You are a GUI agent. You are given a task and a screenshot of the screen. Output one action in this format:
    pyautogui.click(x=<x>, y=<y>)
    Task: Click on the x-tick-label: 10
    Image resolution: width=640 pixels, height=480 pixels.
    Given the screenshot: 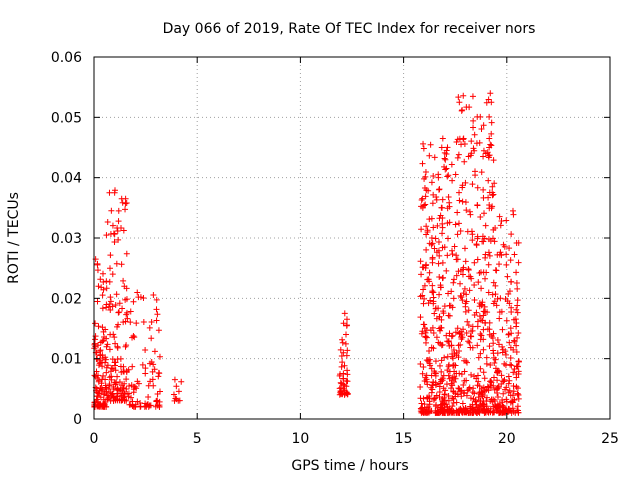 What is the action you would take?
    pyautogui.click(x=300, y=439)
    